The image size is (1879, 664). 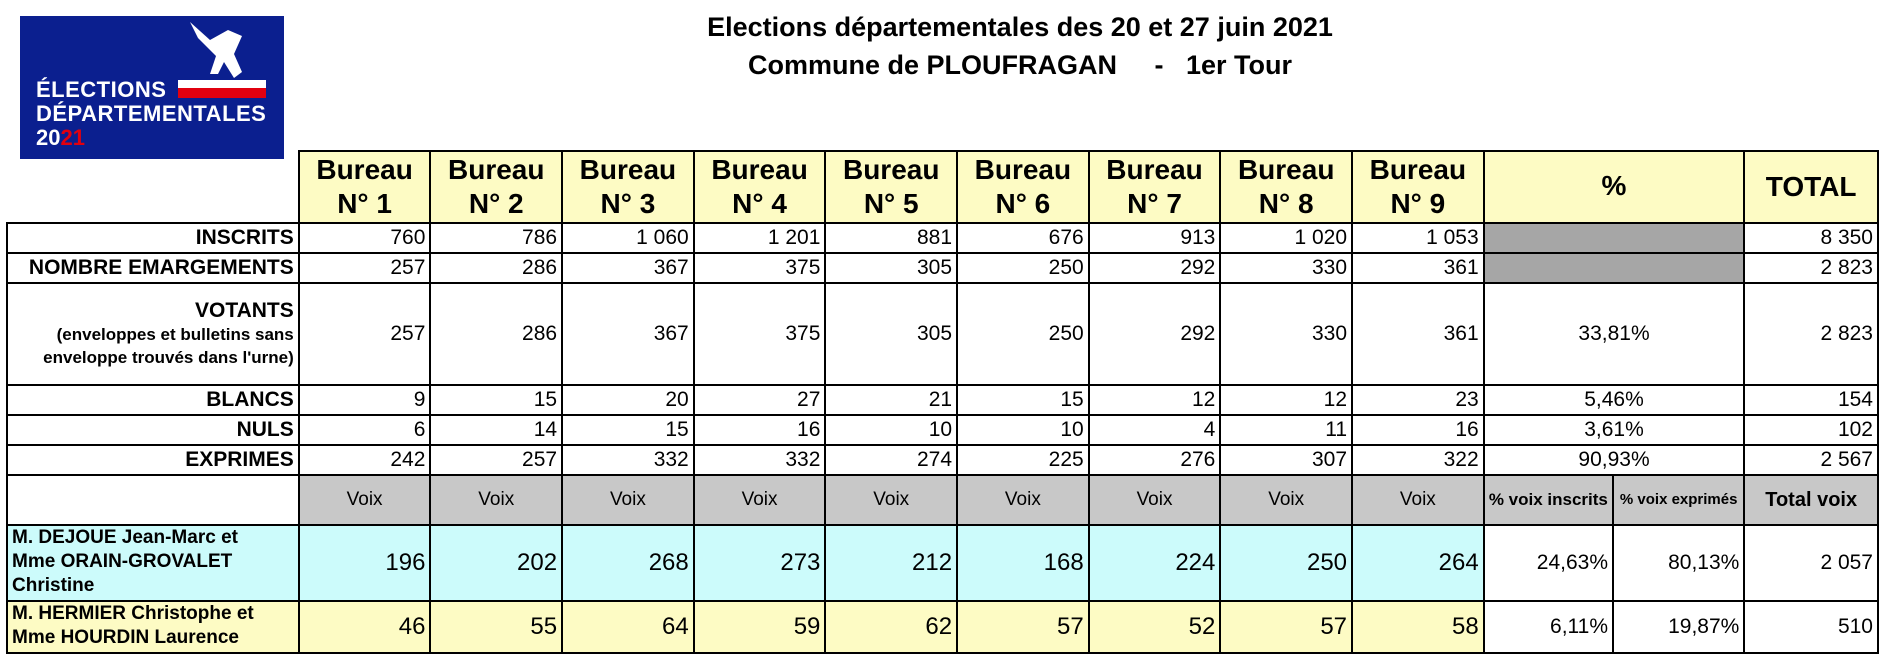 What do you see at coordinates (1154, 627) in the screenshot?
I see `cell-voix: 52` at bounding box center [1154, 627].